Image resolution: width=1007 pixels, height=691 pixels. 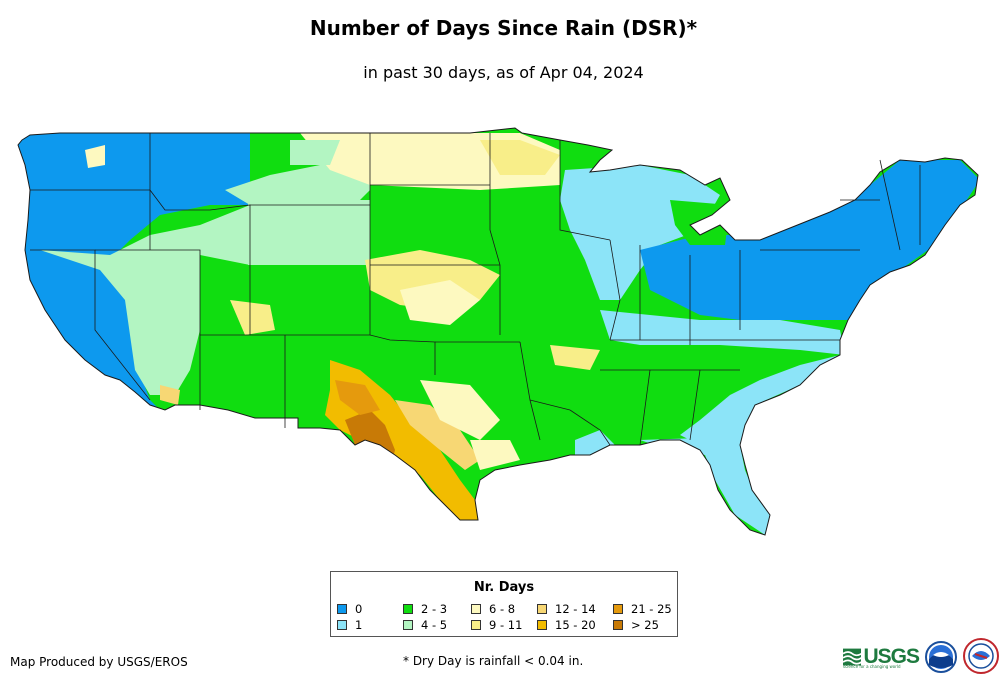 What do you see at coordinates (575, 625) in the screenshot?
I see `legend-label: 15 - 20` at bounding box center [575, 625].